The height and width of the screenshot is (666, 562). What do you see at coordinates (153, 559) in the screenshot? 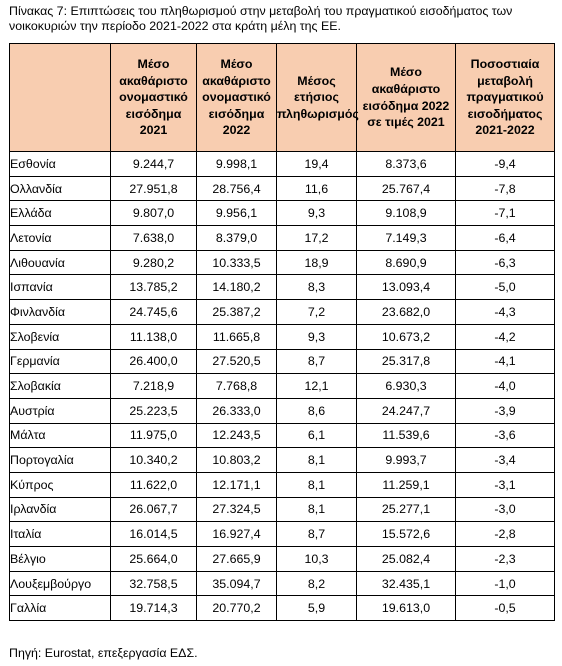
I see `cell-nominal-2021: 25.664,0` at bounding box center [153, 559].